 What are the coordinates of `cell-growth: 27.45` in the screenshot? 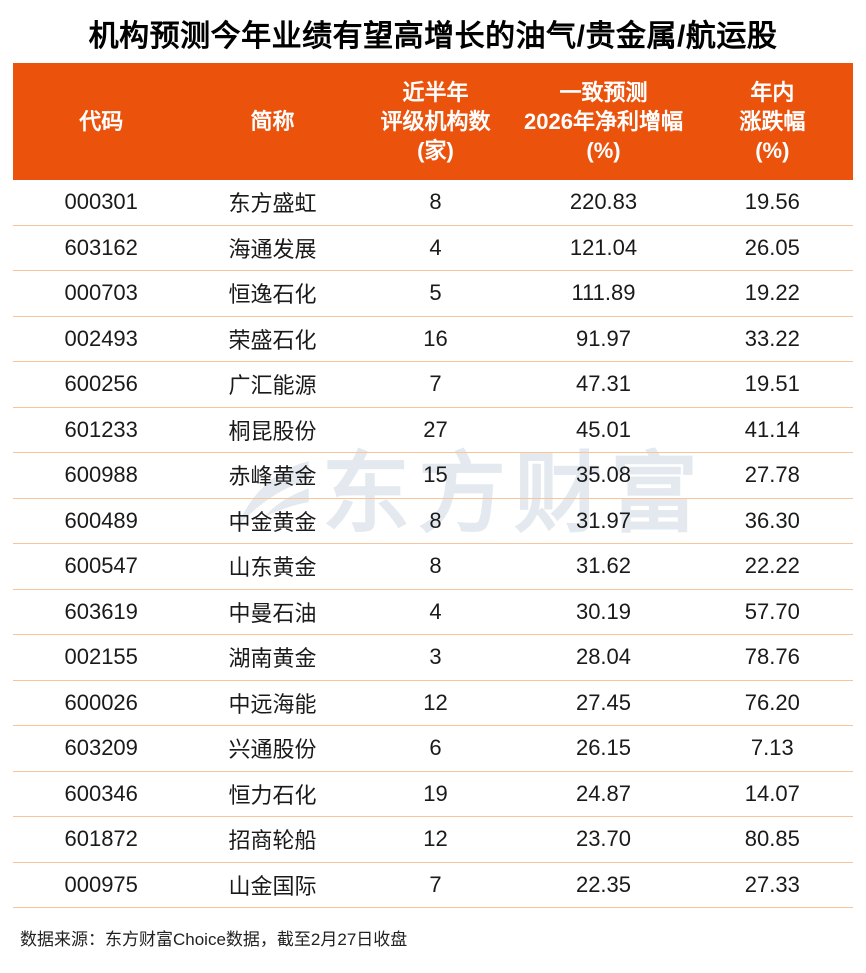 It's located at (603, 702).